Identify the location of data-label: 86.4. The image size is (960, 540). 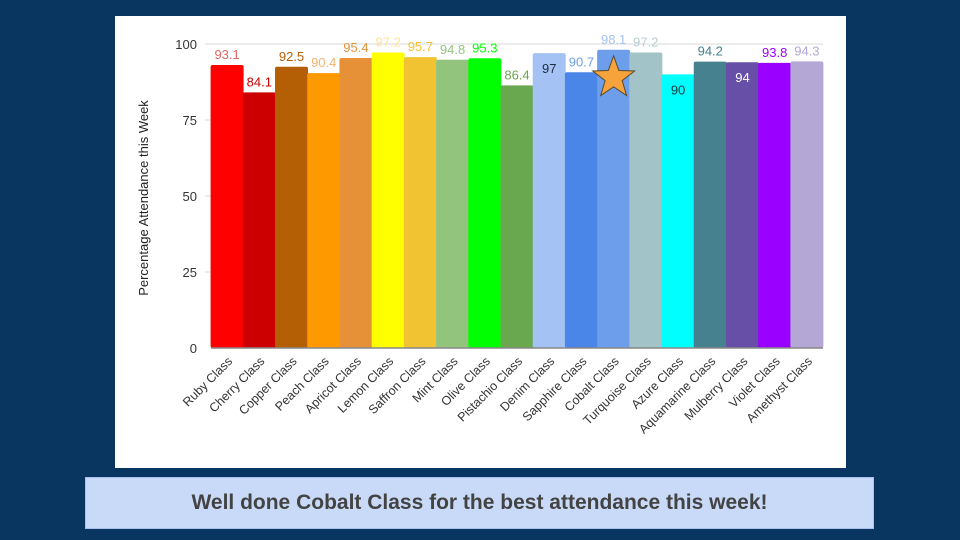
(516, 74).